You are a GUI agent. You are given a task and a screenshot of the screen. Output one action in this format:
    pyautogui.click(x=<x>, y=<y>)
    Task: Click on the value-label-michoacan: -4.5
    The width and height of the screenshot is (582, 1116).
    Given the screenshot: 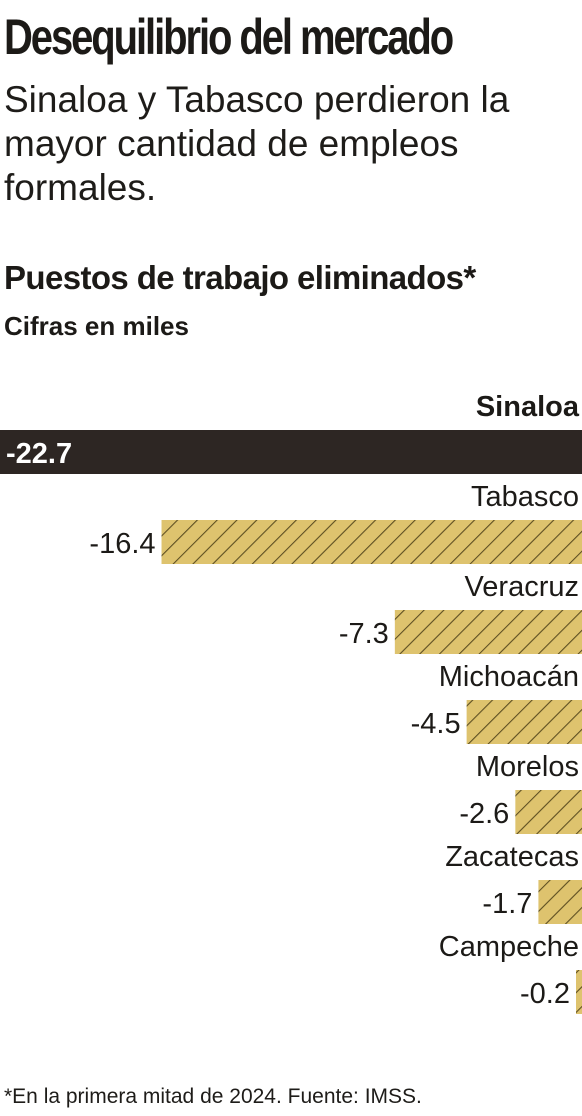 What is the action you would take?
    pyautogui.click(x=436, y=724)
    